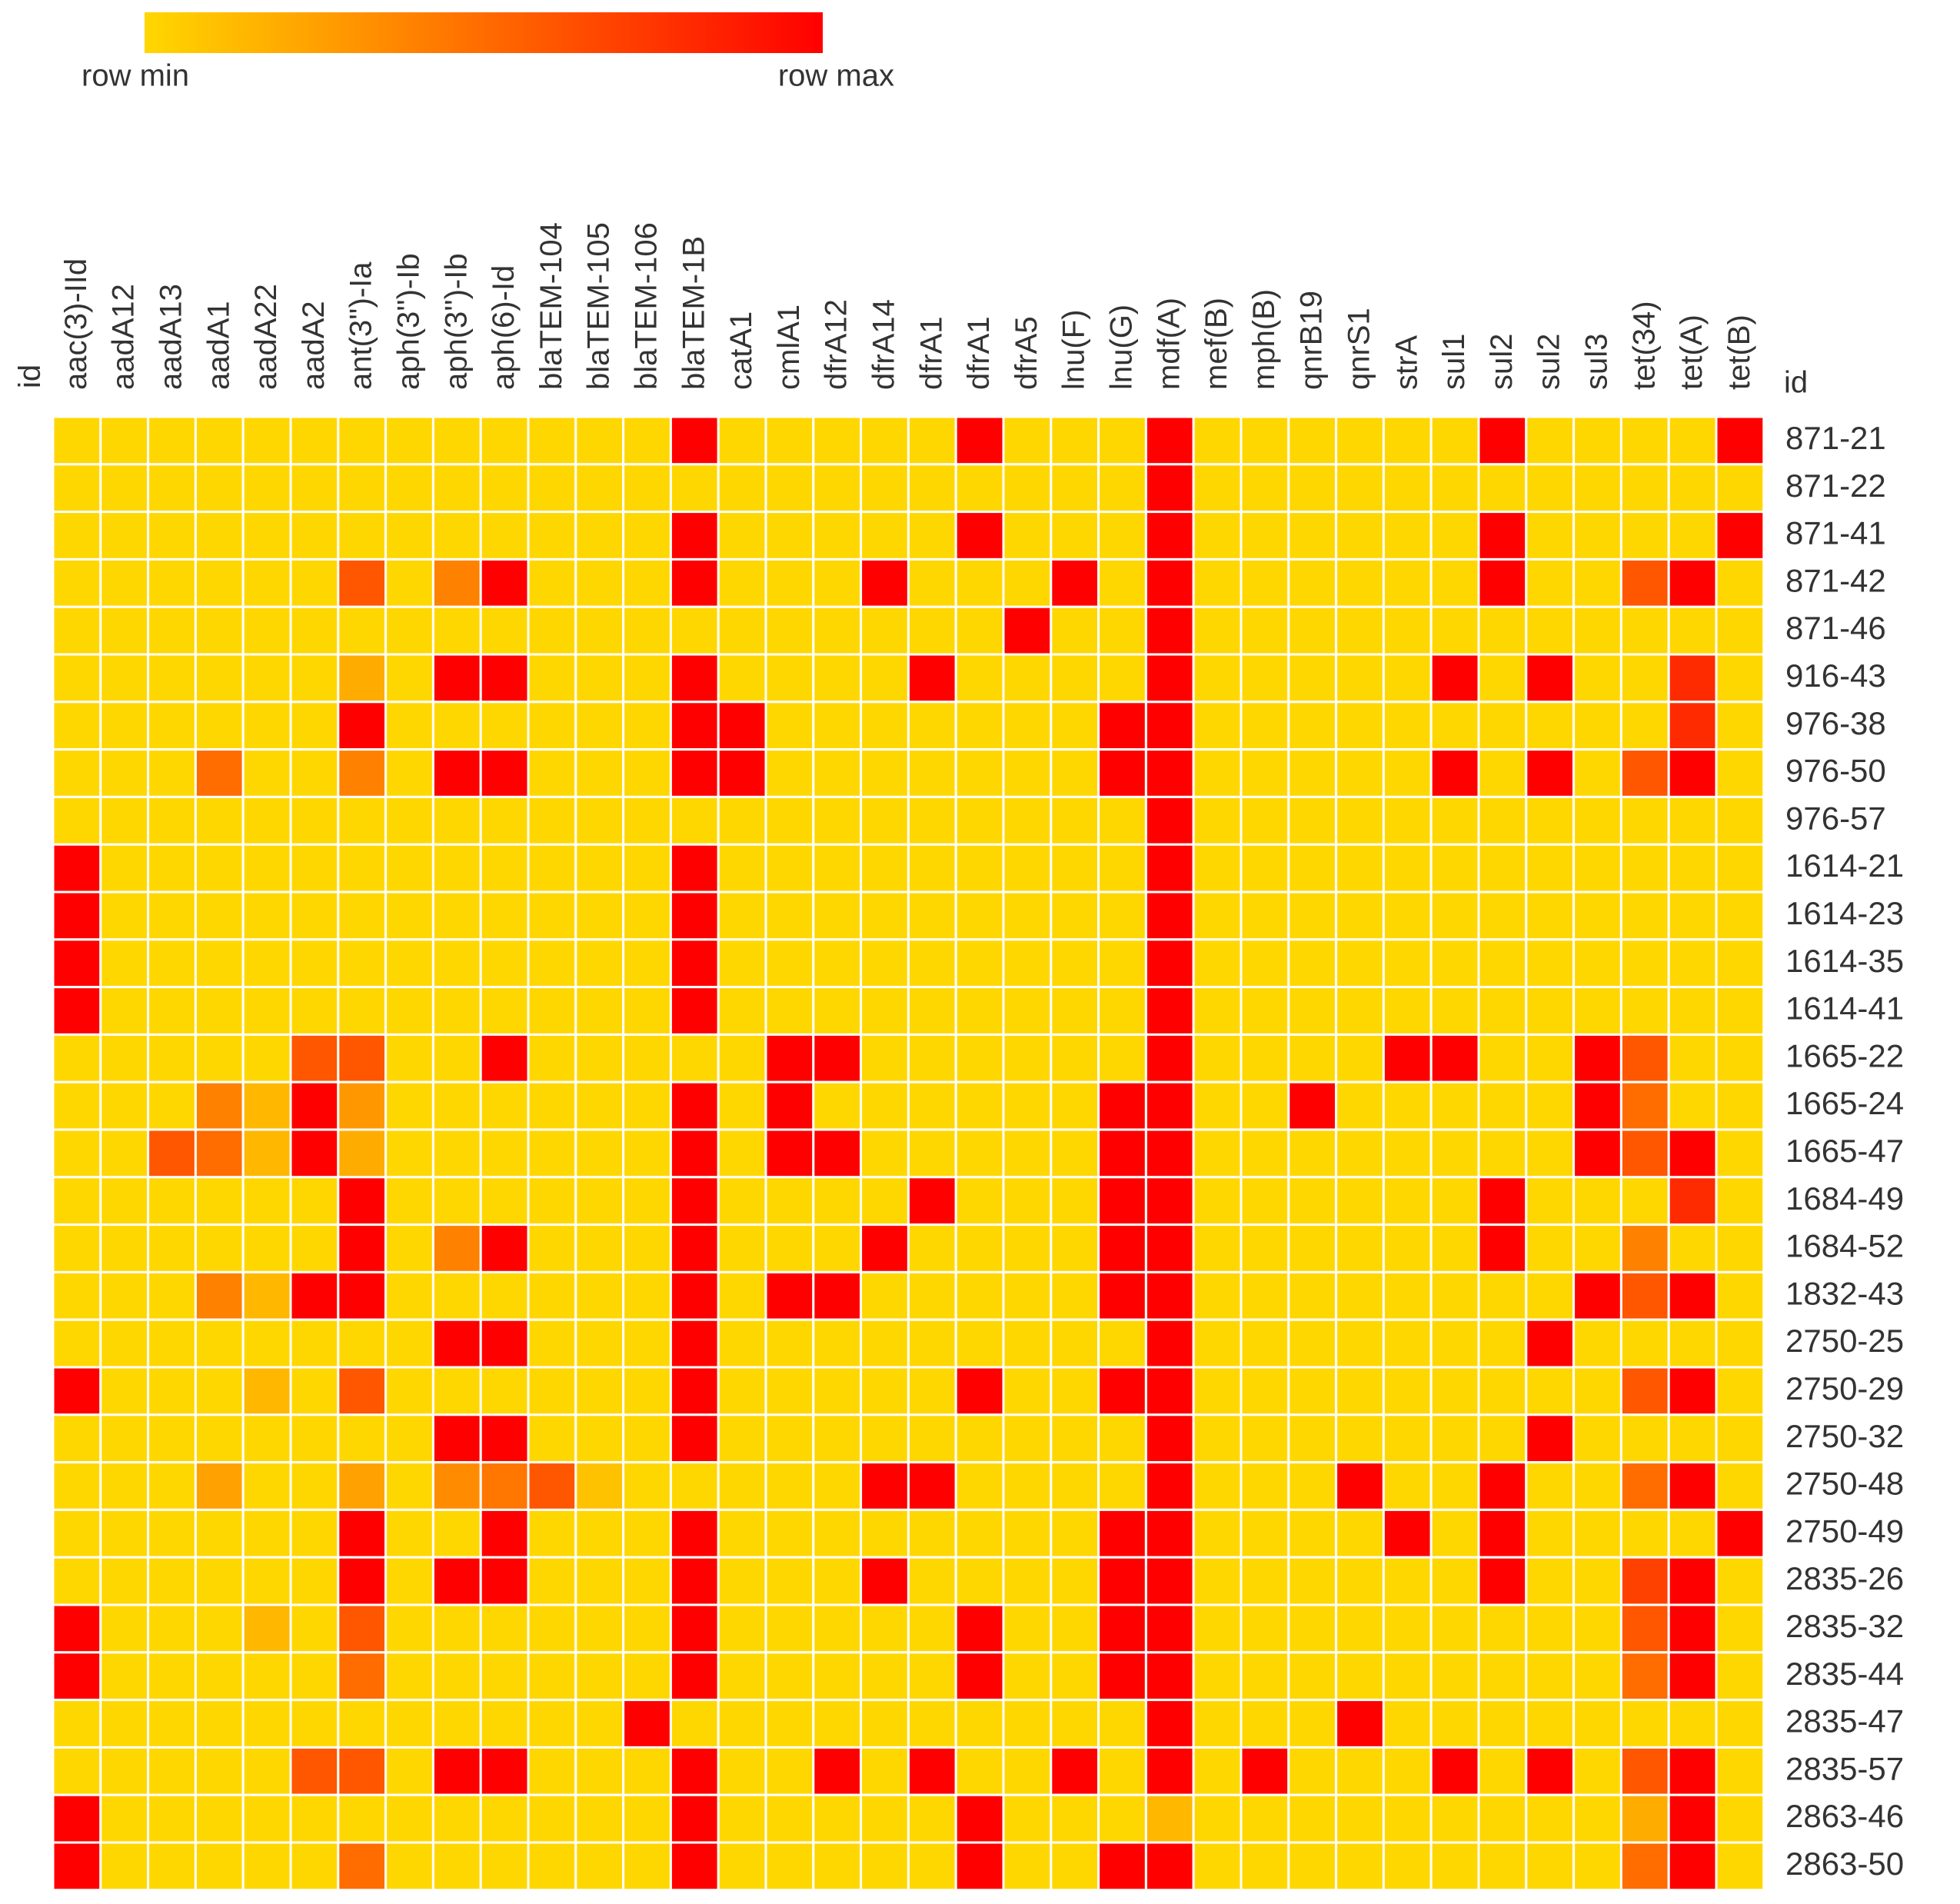 The width and height of the screenshot is (1960, 1904). Describe the element at coordinates (1027, 353) in the screenshot. I see `column-label: dfrA5` at that location.